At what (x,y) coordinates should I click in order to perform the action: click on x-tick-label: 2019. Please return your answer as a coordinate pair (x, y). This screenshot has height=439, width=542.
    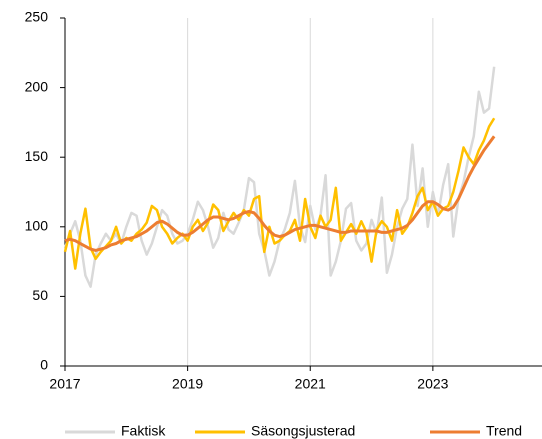
    Looking at the image, I should click on (187, 384).